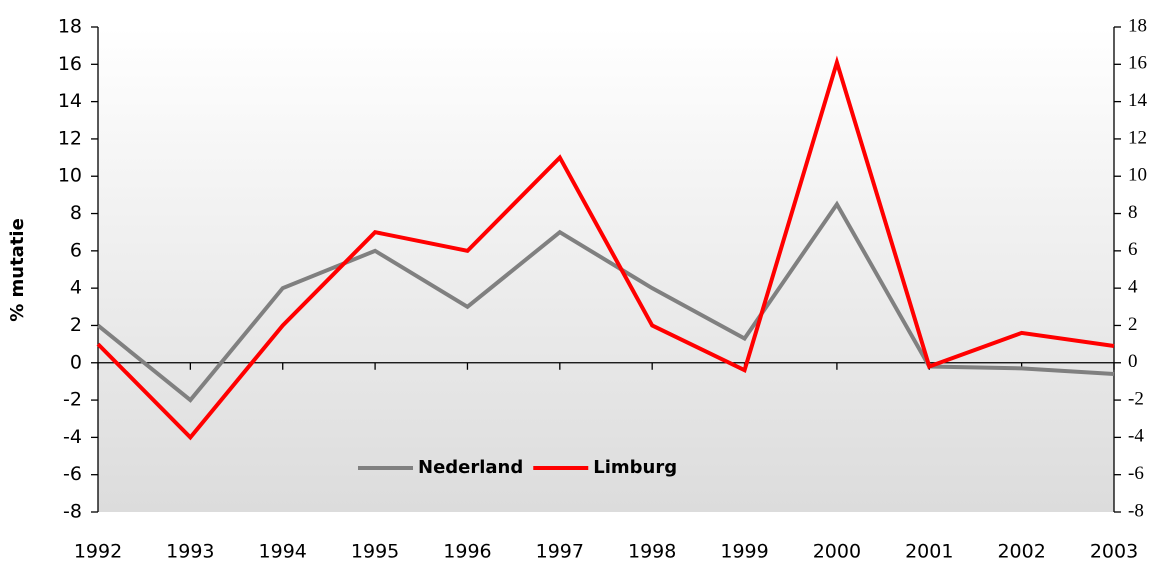 This screenshot has height=564, width=1163. Describe the element at coordinates (1136, 473) in the screenshot. I see `y2-tick-label: -6` at that location.